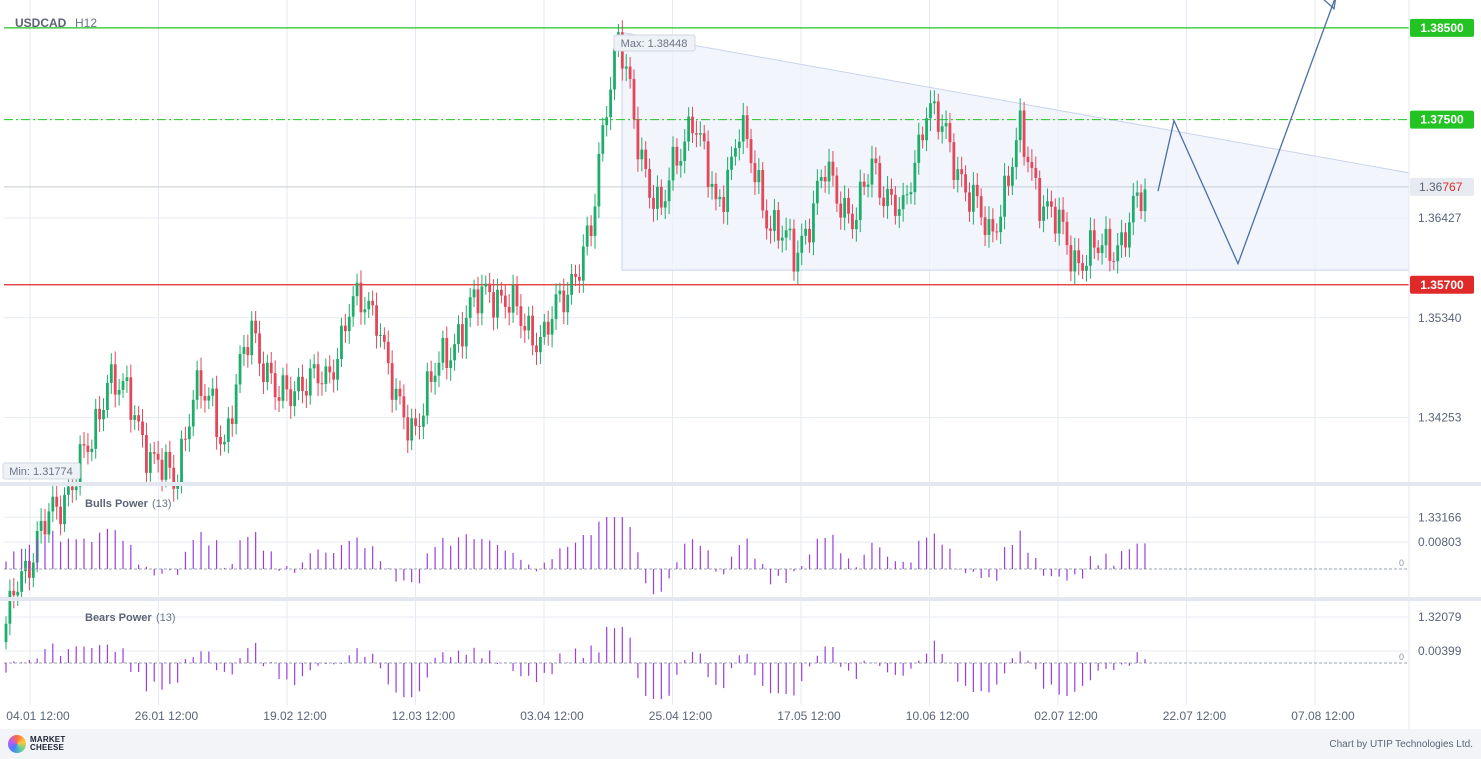 Image resolution: width=1481 pixels, height=759 pixels. I want to click on price-tick-label: 1.35340, so click(1440, 318).